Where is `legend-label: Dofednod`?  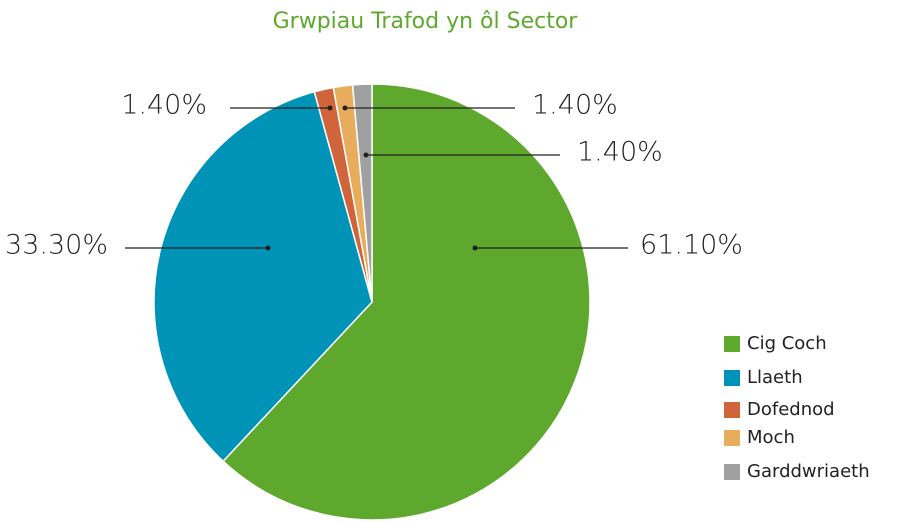 legend-label: Dofednod is located at coordinates (791, 409).